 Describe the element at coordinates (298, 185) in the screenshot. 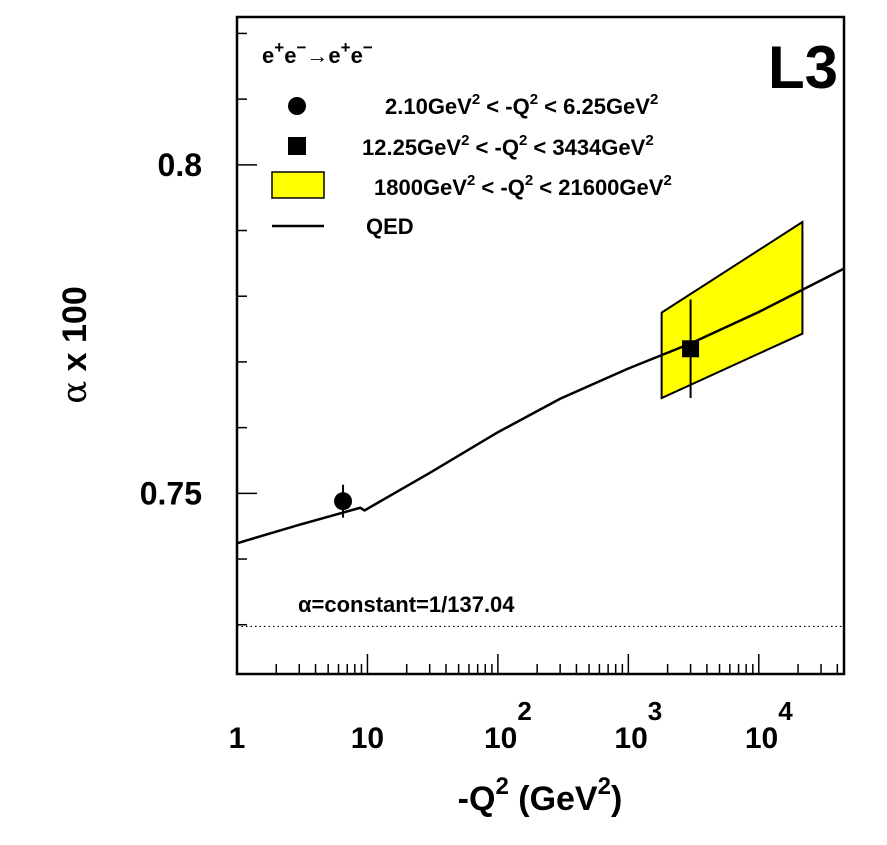

I see `legend-band-swatch` at that location.